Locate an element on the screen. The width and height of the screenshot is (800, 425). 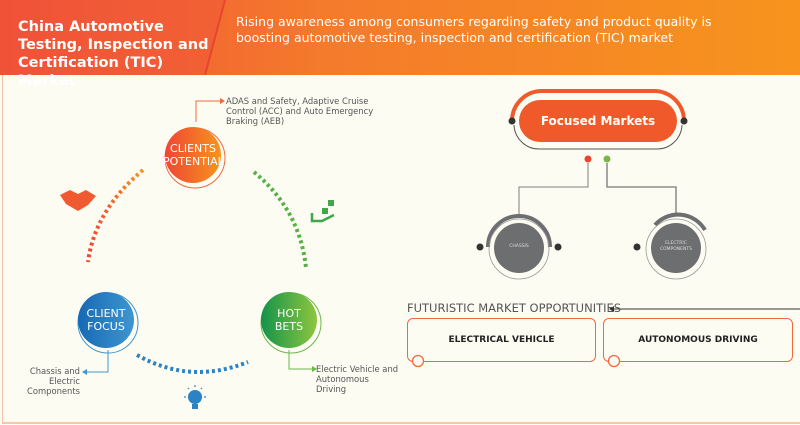
client-focus-note: Chassis and Electric Components is located at coordinates (53, 381).